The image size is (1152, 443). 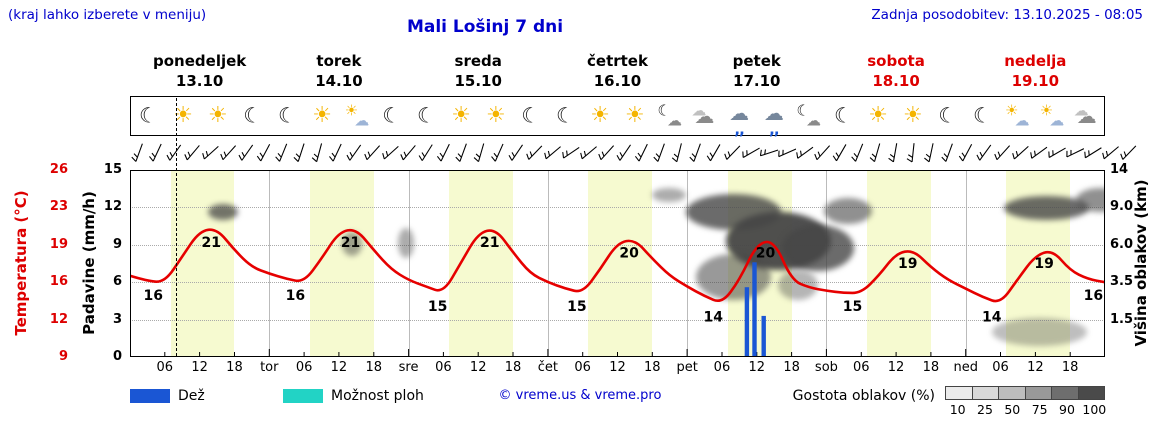 What do you see at coordinates (303, 396) in the screenshot?
I see `showers-legend-swatch` at bounding box center [303, 396].